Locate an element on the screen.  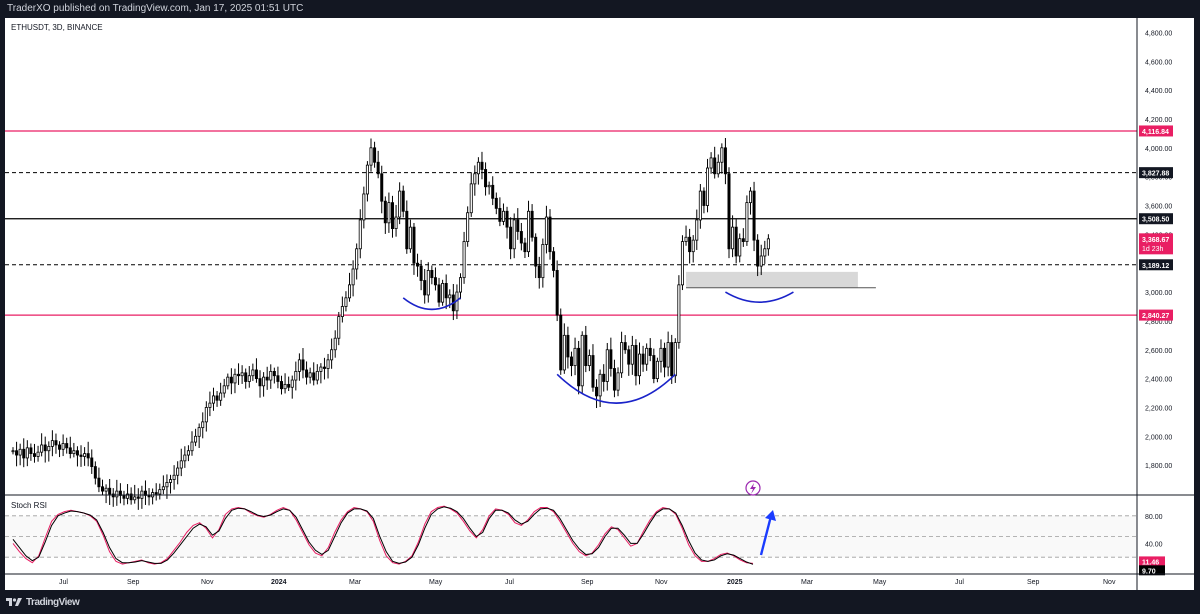
time-tick-label: Mar is located at coordinates (807, 582).